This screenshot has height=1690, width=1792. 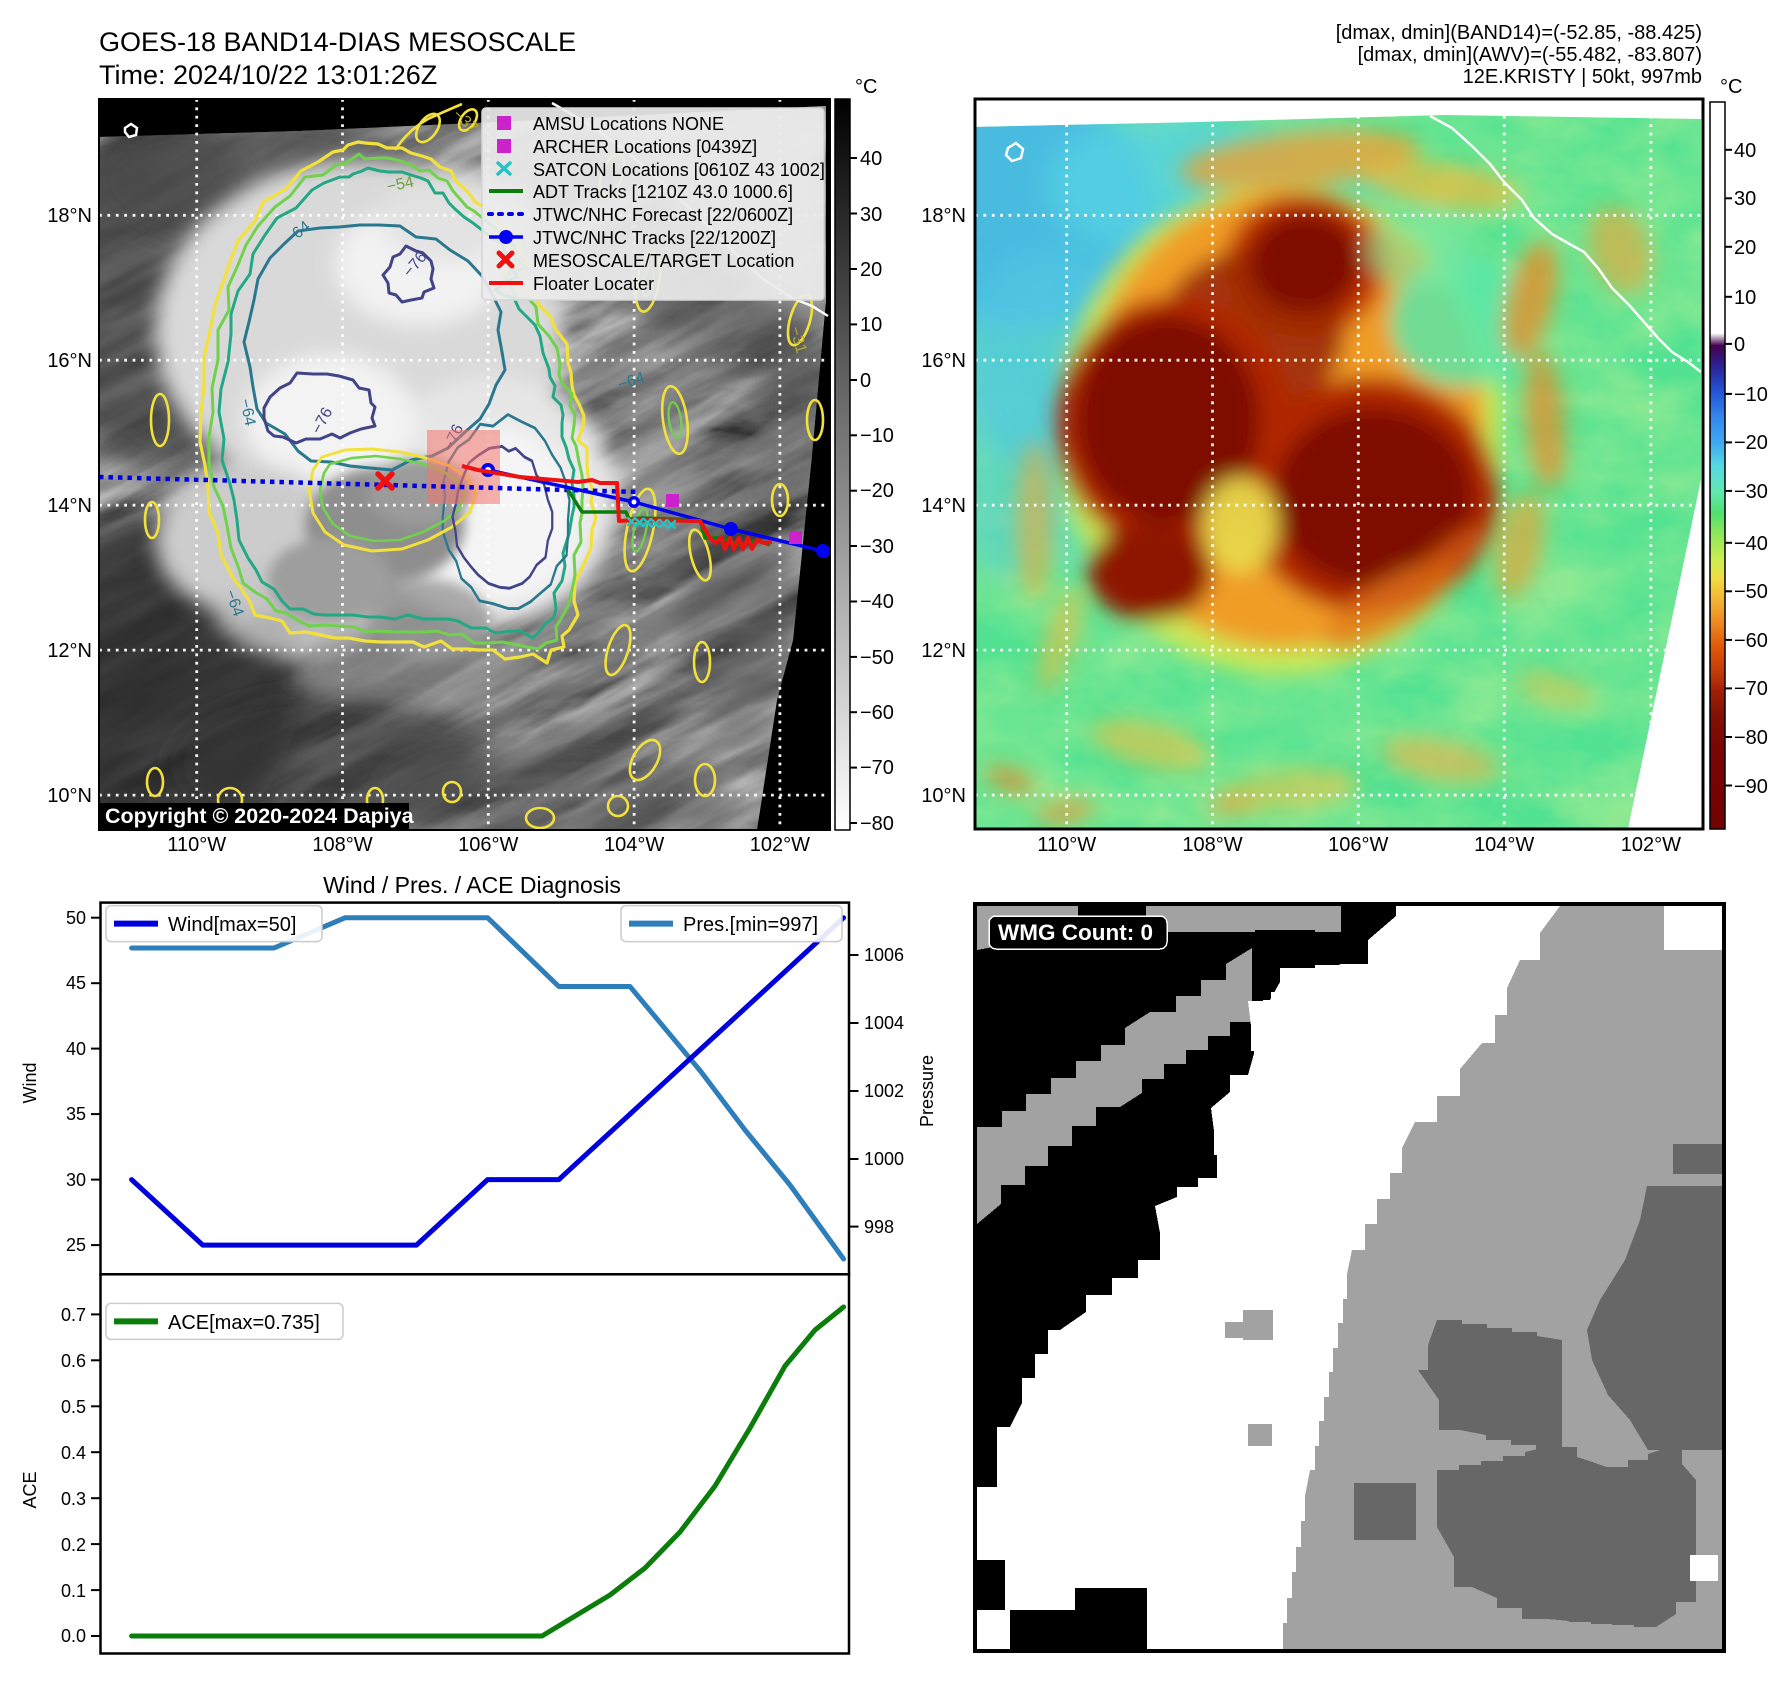 What do you see at coordinates (927, 1091) in the screenshot?
I see `svg-text: Pressure` at bounding box center [927, 1091].